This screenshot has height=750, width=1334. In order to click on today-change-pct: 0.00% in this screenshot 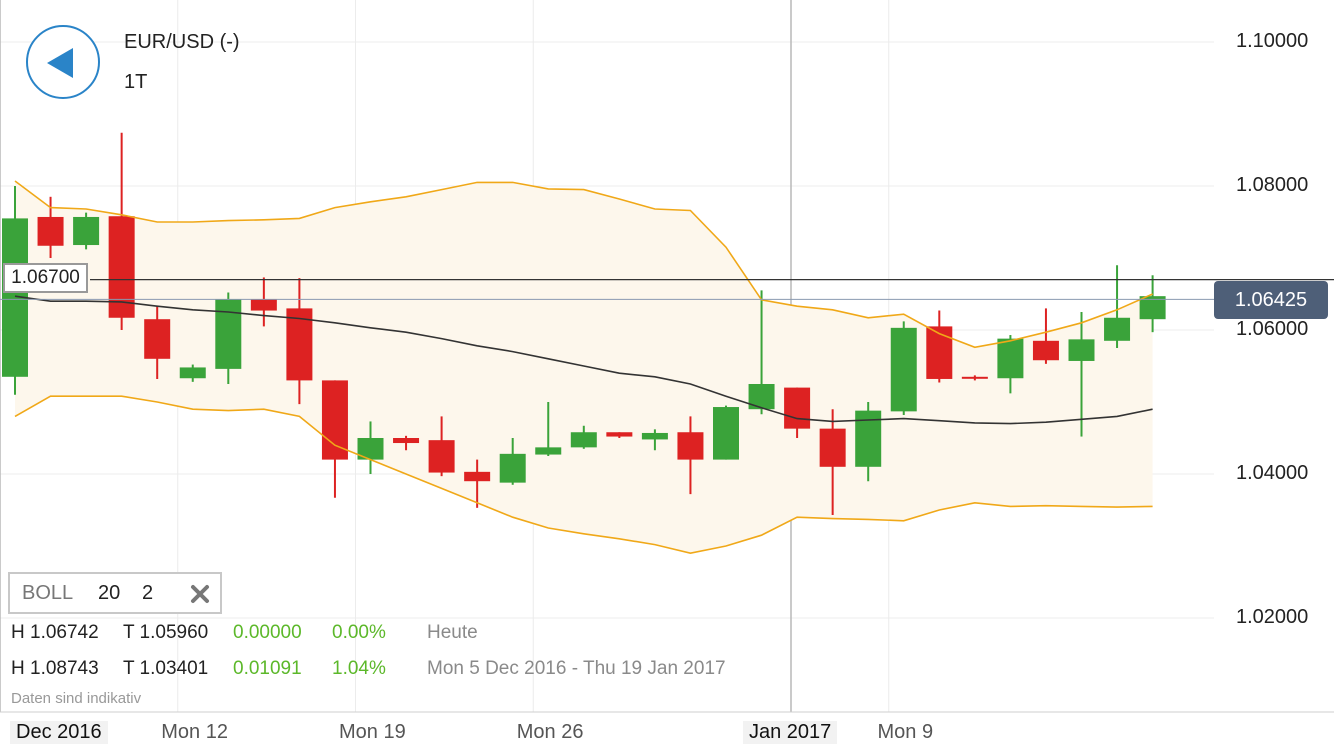, I will do `click(359, 632)`.